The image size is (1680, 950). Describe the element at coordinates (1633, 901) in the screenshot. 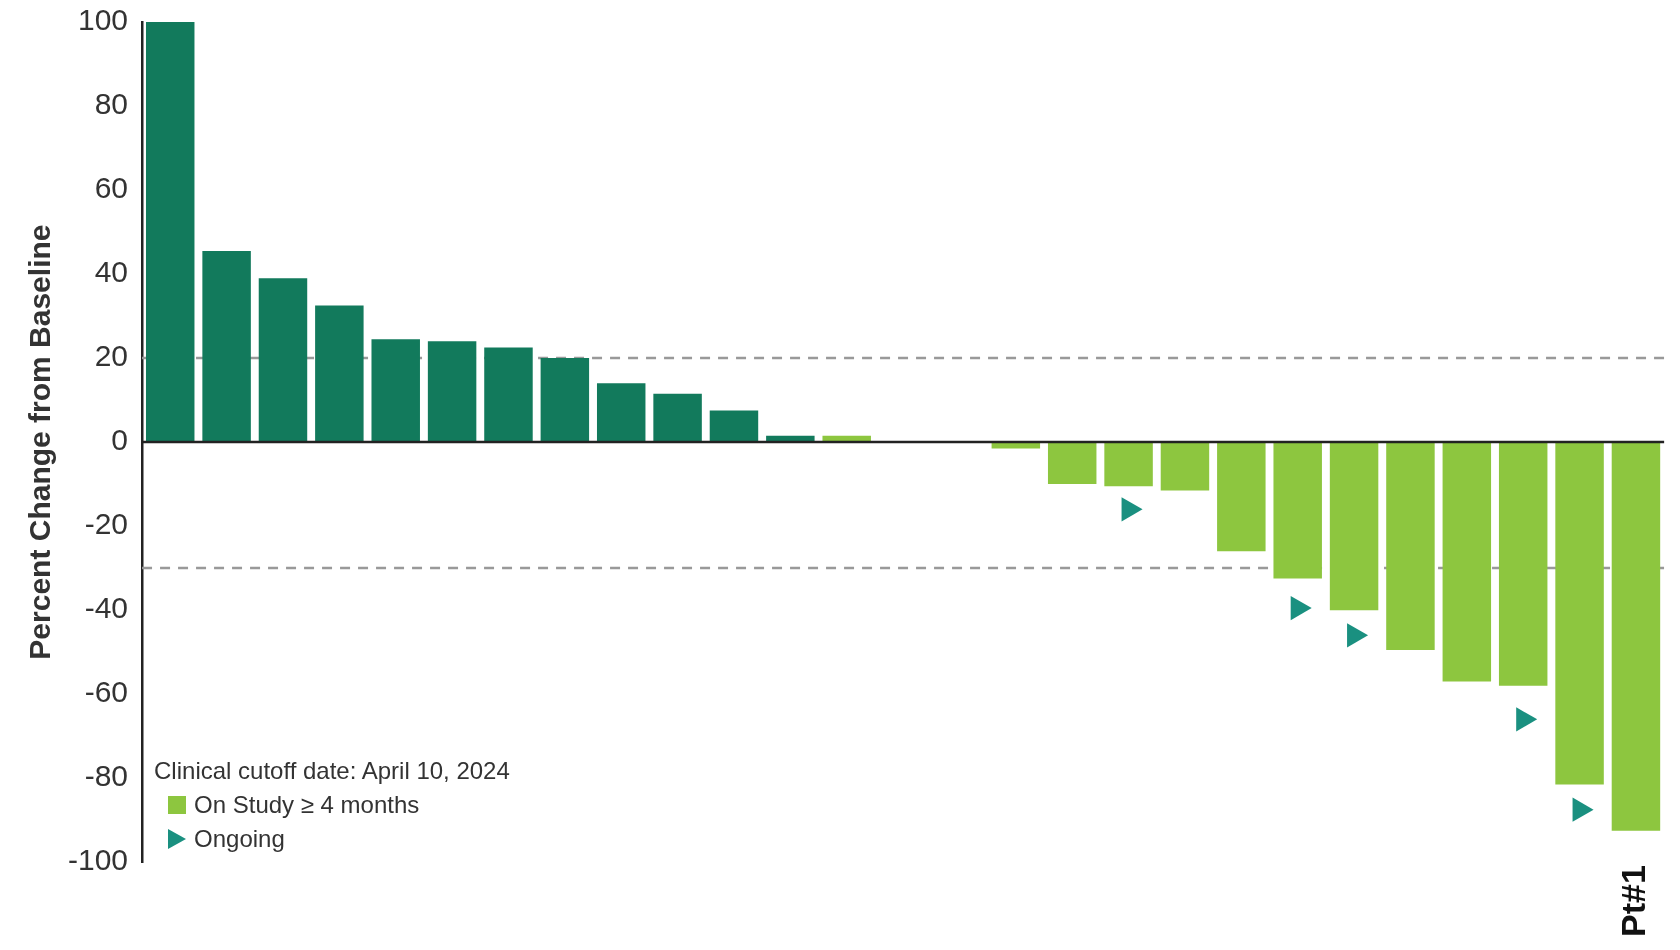

I see `x-tick-label: Pt#1` at that location.